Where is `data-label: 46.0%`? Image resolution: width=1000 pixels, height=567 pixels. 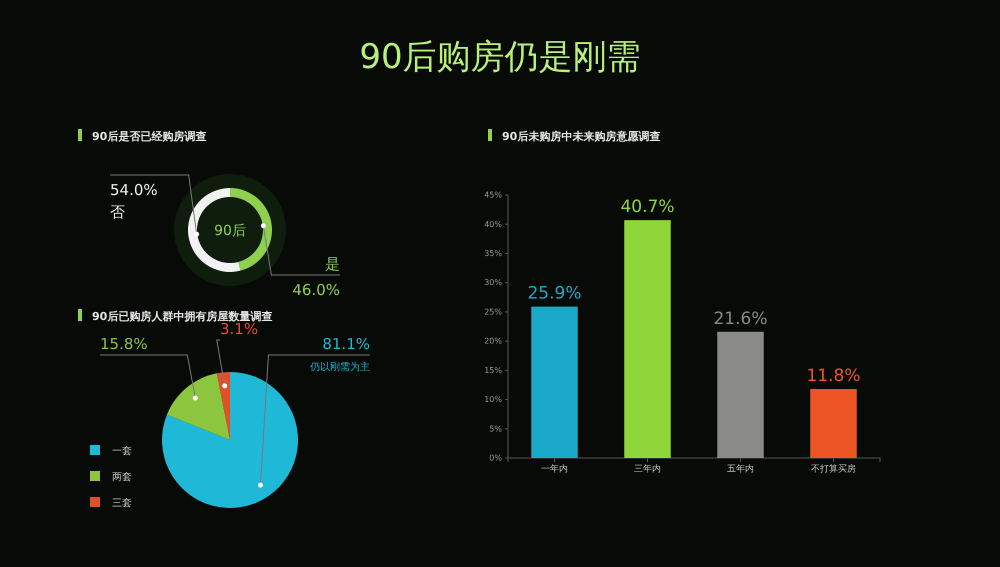
data-label: 46.0% is located at coordinates (316, 290).